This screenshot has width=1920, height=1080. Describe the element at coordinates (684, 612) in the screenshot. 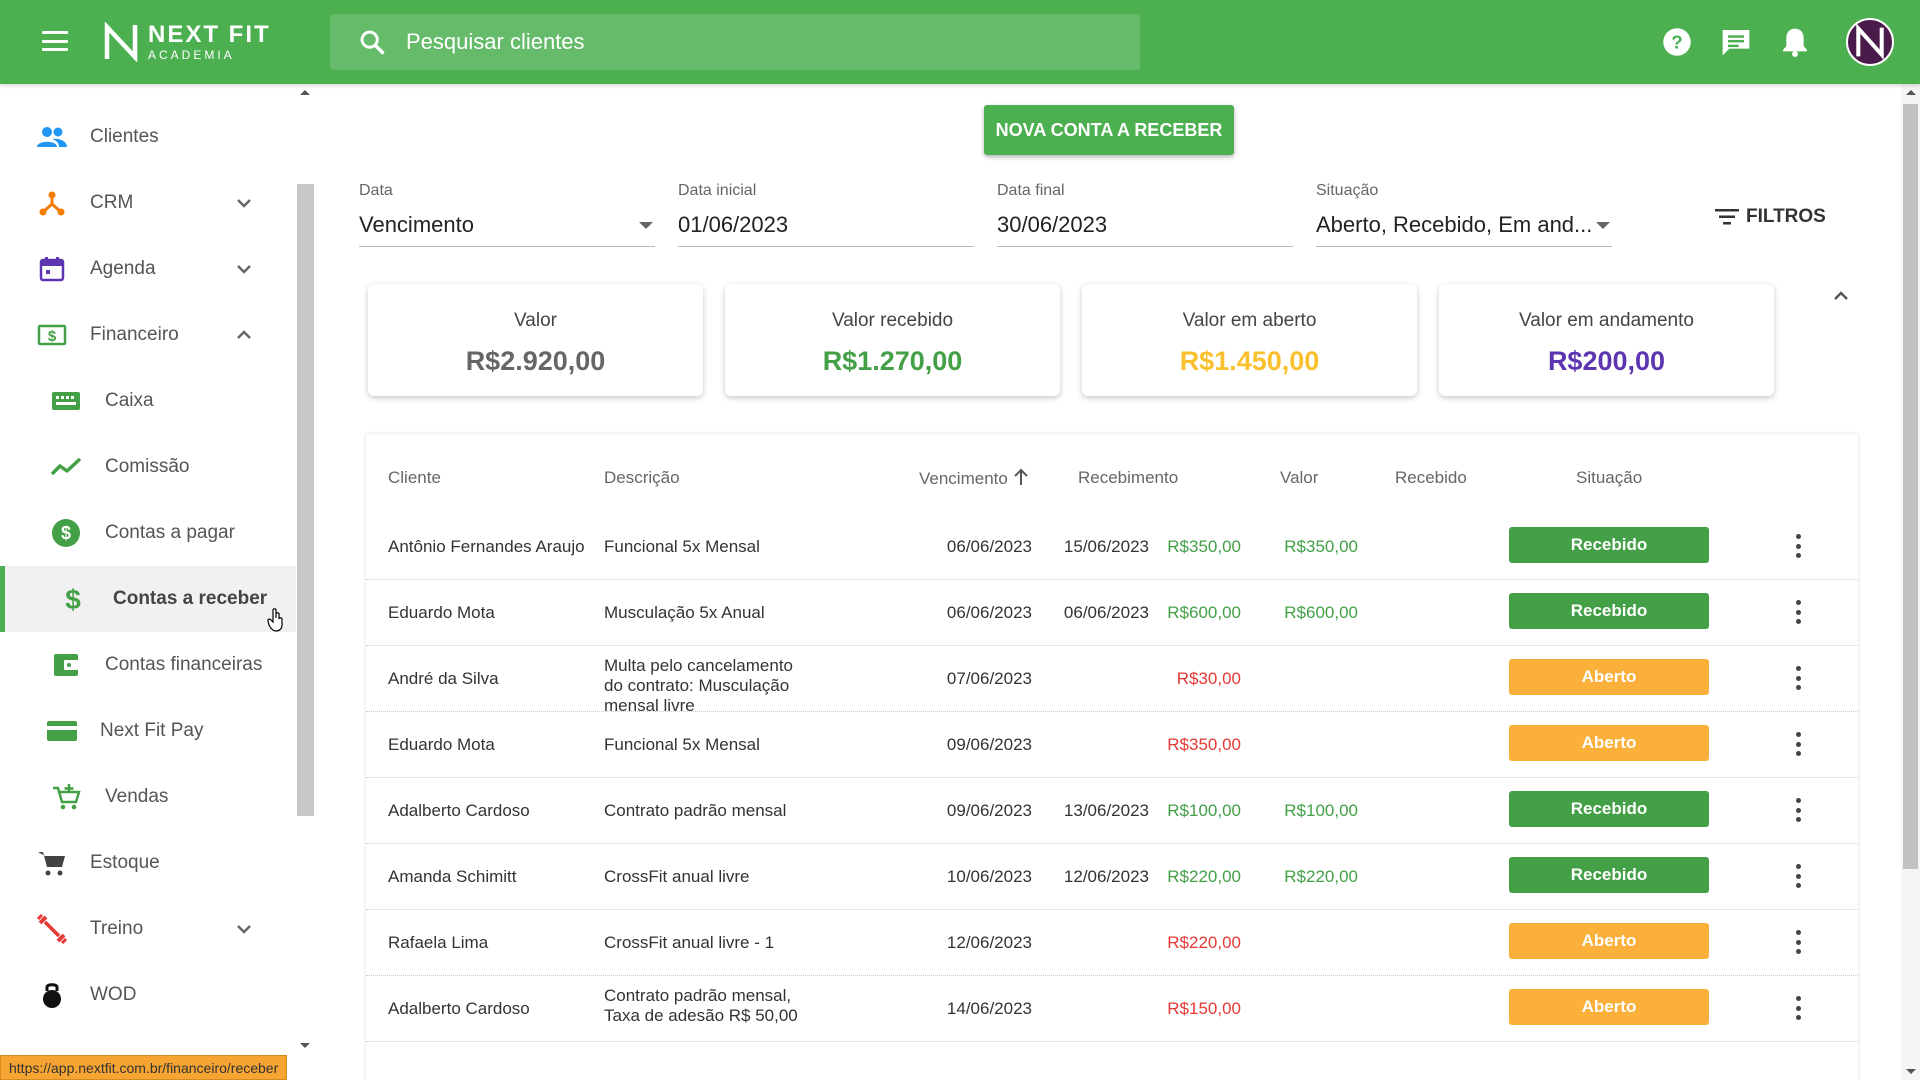

I see `cell-descricao: Musculação 5x Anual` at that location.